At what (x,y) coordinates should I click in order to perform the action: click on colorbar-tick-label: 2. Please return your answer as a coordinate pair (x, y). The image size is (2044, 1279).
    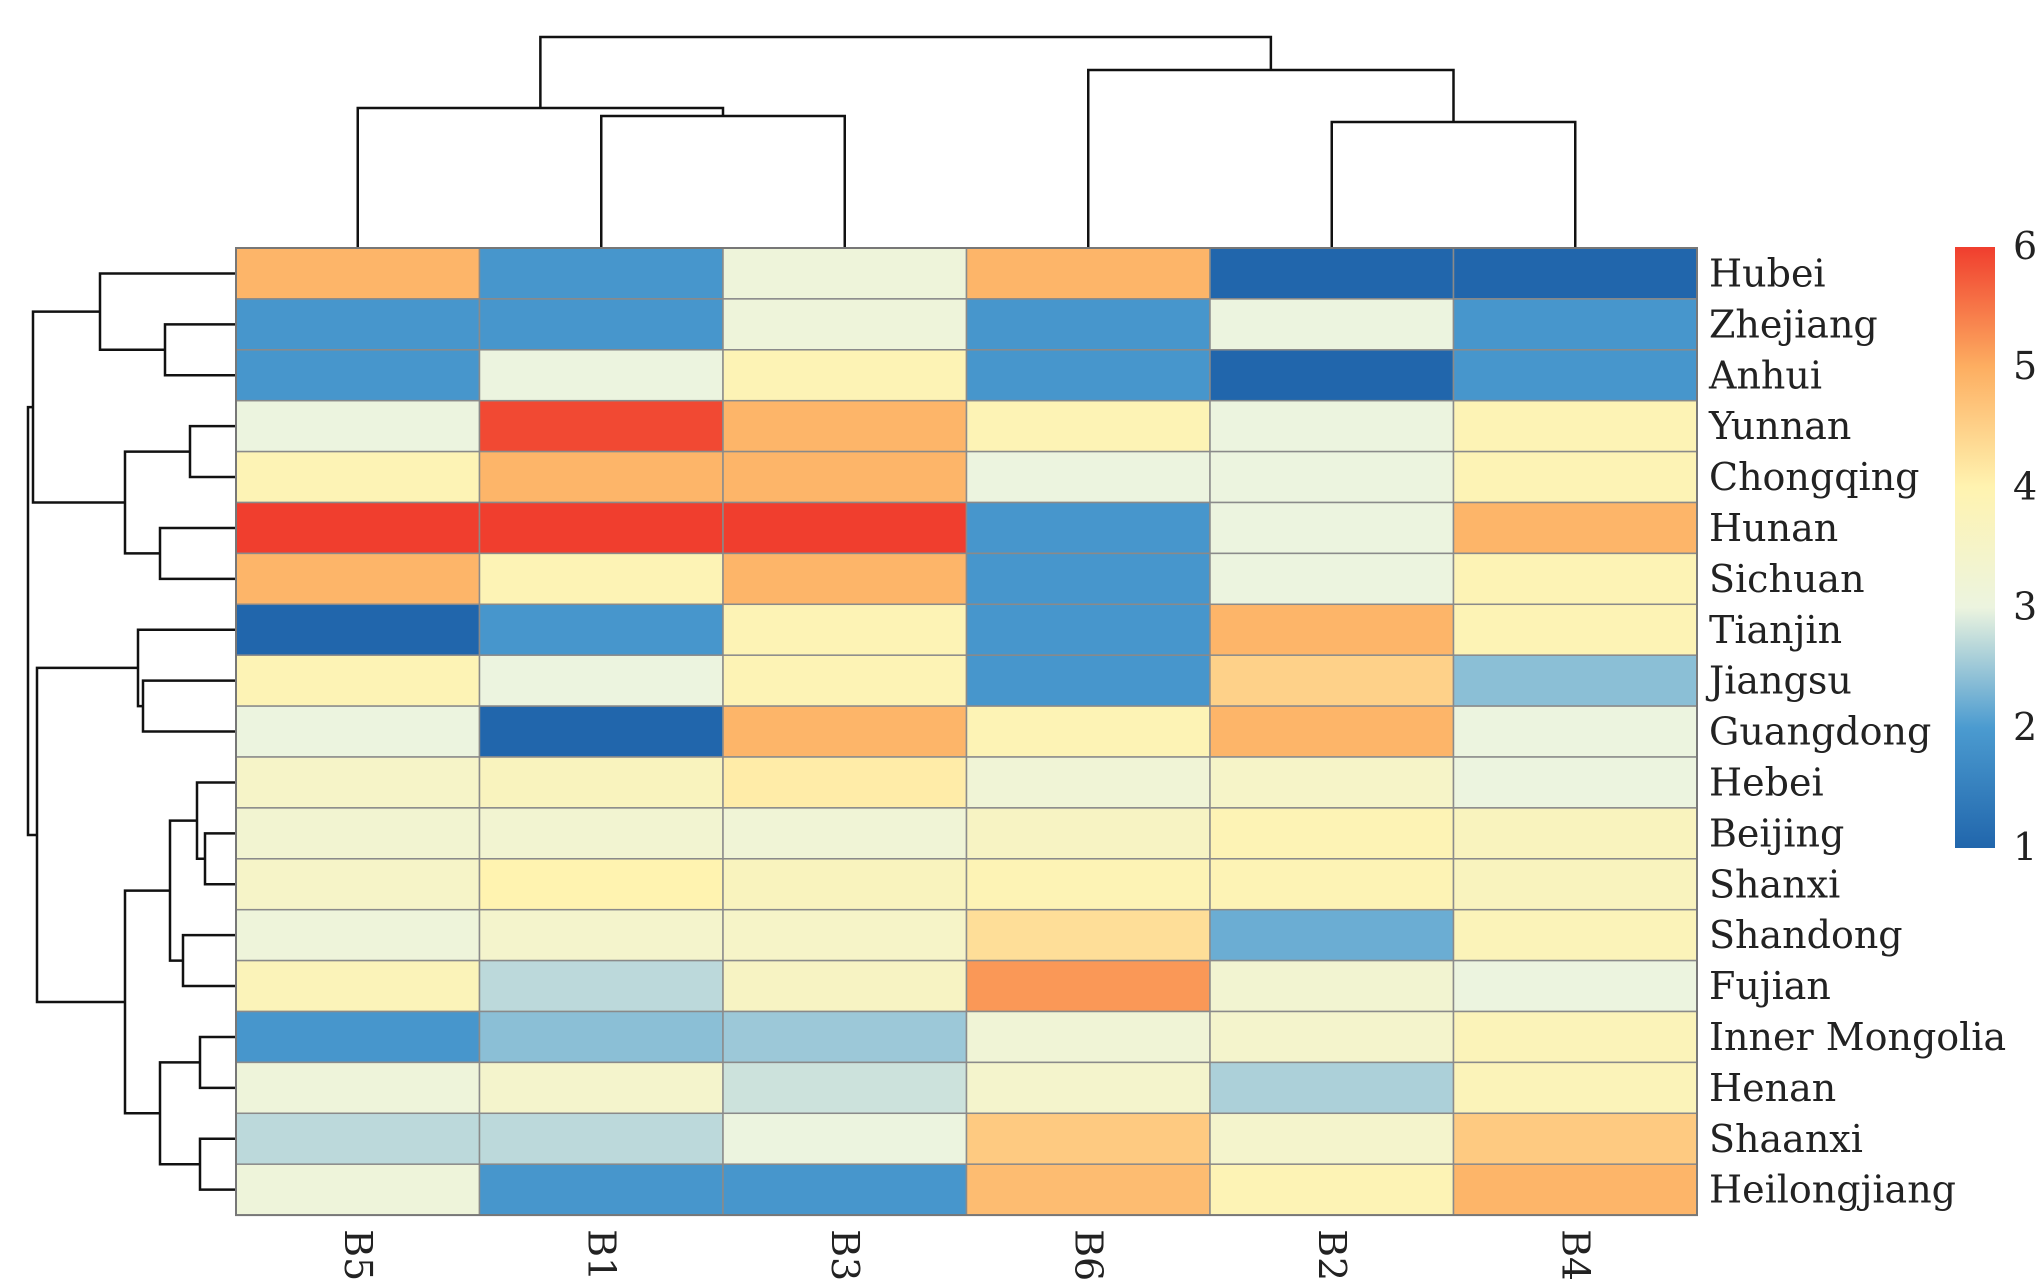
    Looking at the image, I should click on (2025, 727).